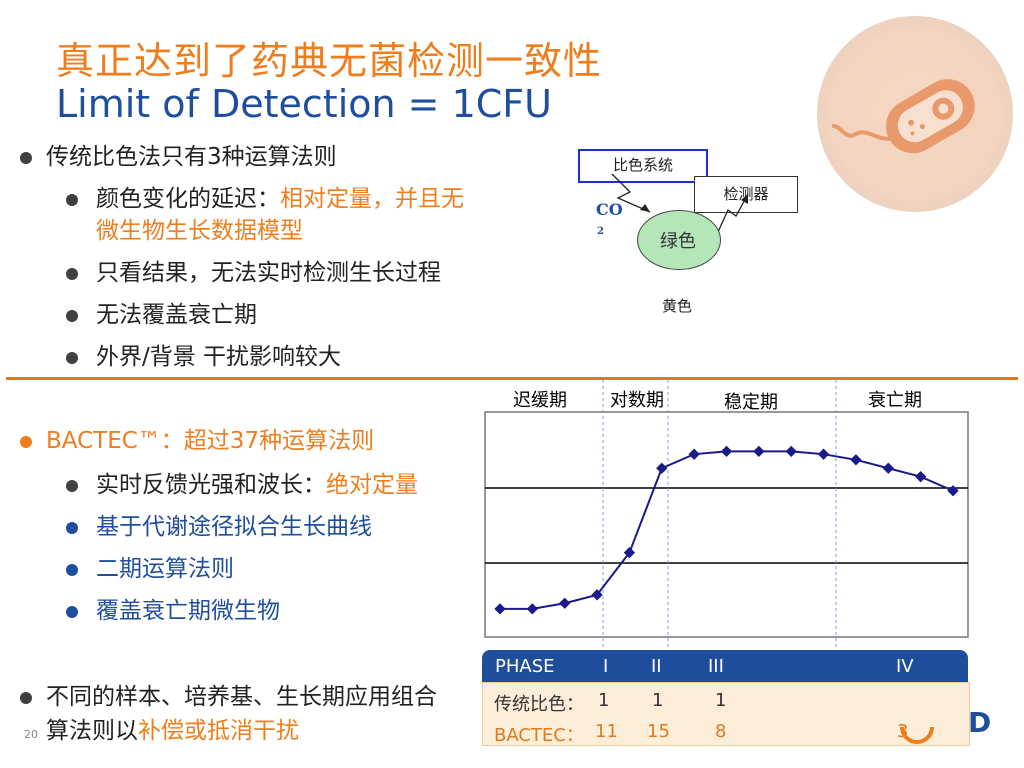 The width and height of the screenshot is (1024, 768). I want to click on phase-table-body, so click(726, 714).